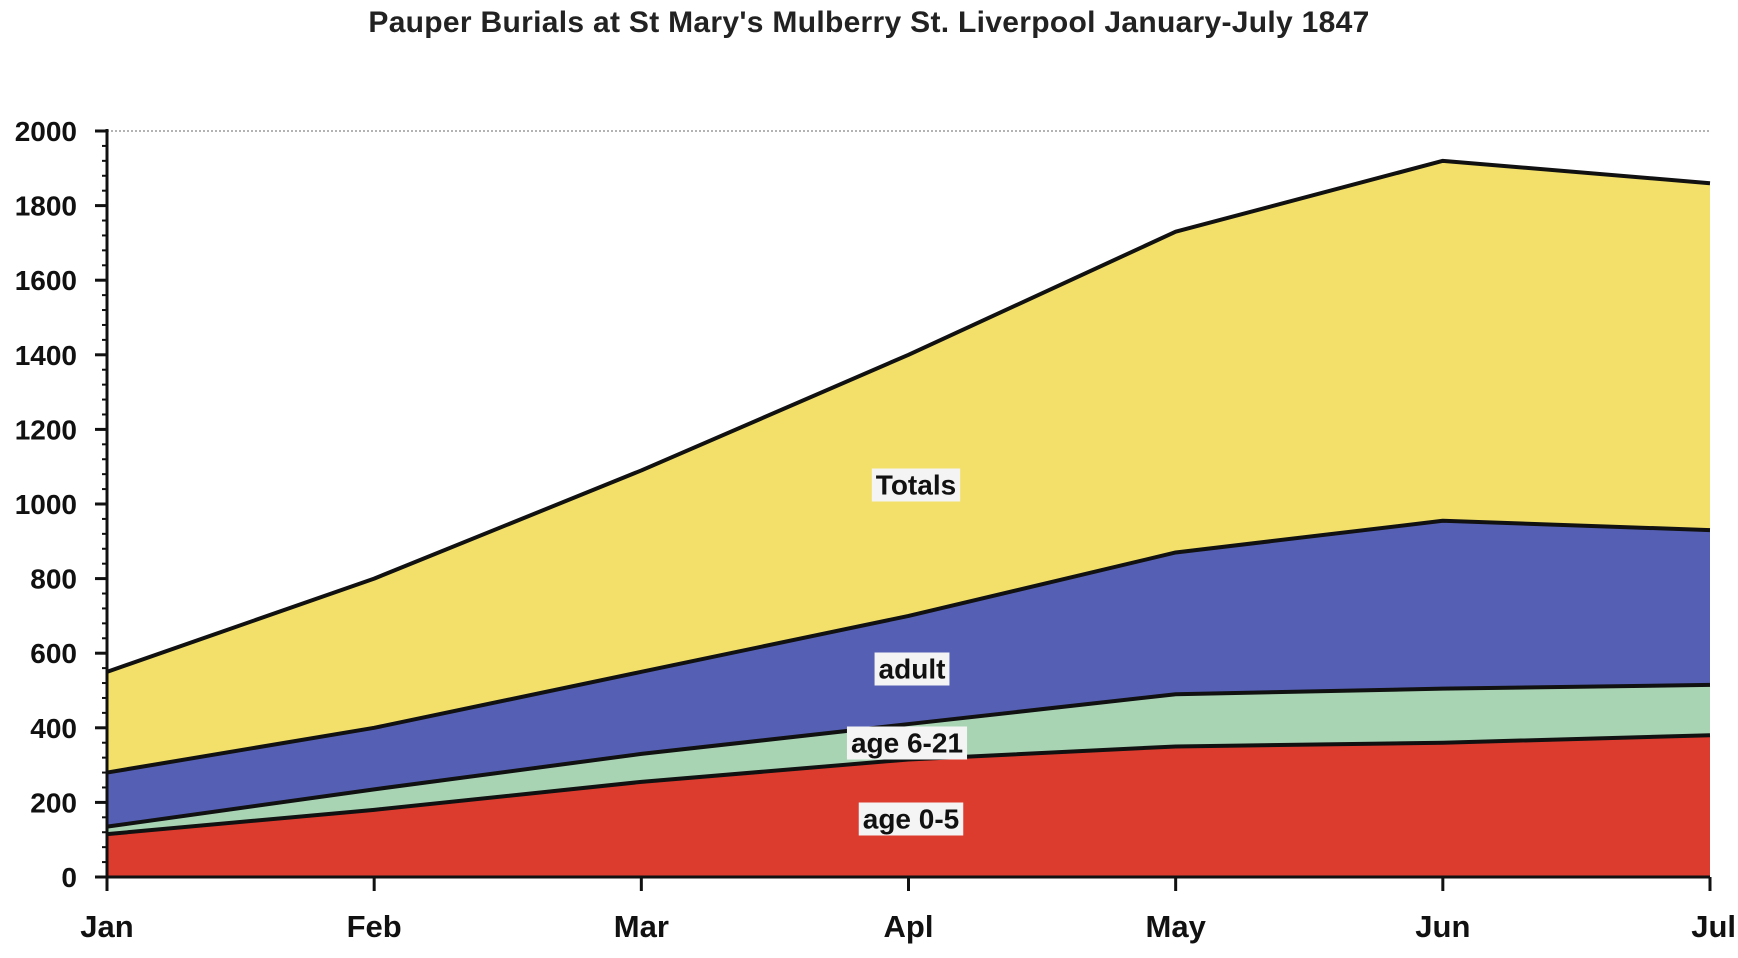  Describe the element at coordinates (69, 877) in the screenshot. I see `y-tick-label: 0` at that location.